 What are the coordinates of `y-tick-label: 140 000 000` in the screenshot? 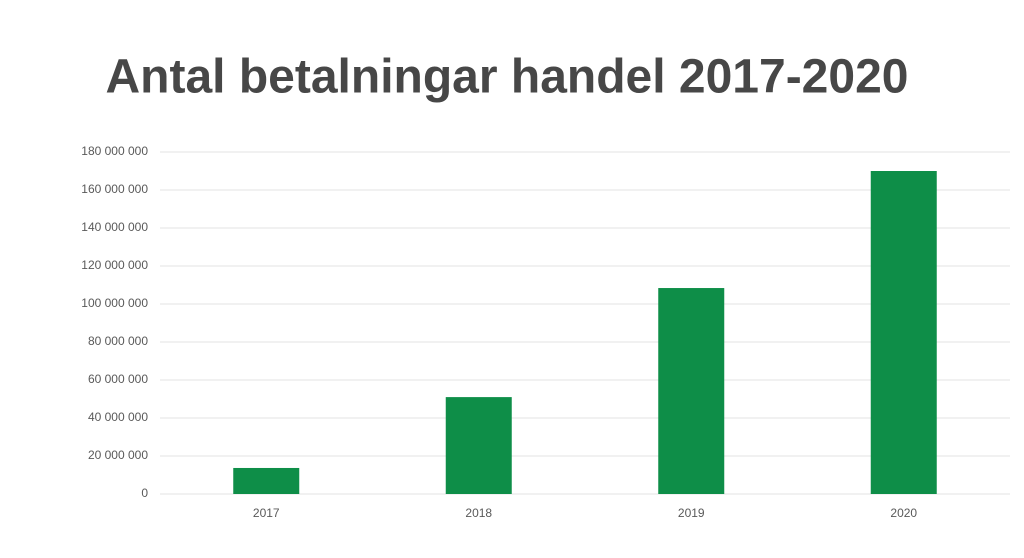 It's located at (114, 227).